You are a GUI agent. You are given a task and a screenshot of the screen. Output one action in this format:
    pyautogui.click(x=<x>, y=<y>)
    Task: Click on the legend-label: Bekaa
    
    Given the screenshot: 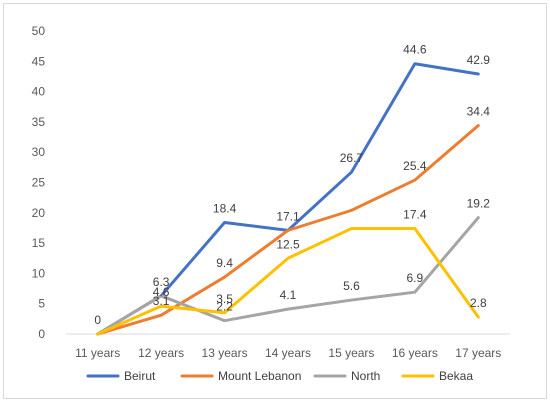 What is the action you would take?
    pyautogui.click(x=456, y=376)
    